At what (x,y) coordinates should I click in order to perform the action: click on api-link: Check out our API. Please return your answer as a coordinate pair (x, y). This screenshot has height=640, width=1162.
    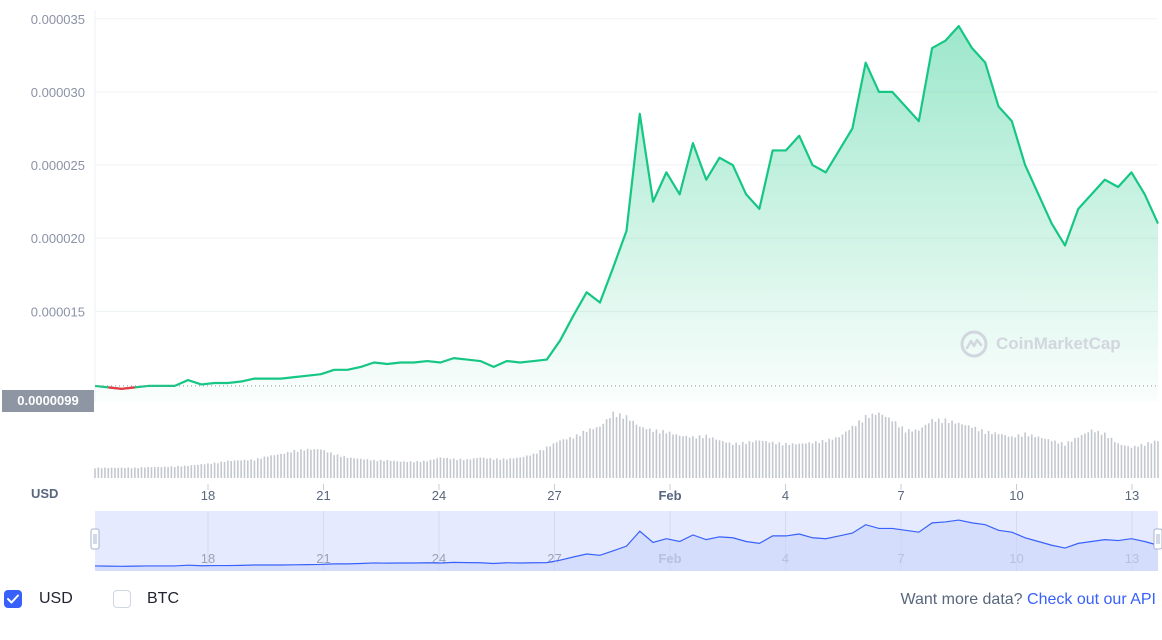
    Looking at the image, I should click on (1091, 599).